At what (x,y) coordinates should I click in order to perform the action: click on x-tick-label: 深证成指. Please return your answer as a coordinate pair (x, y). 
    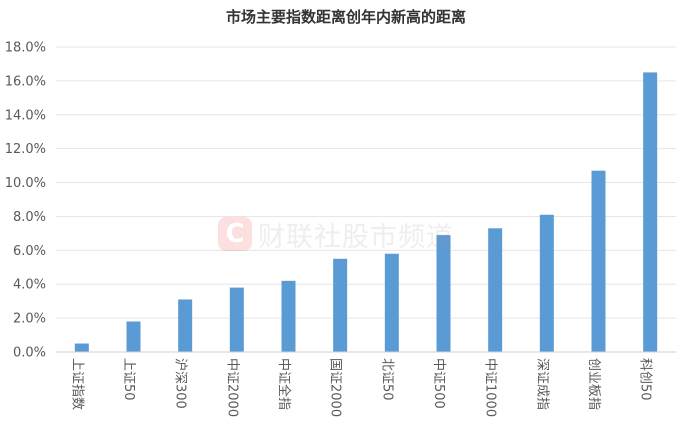
    Looking at the image, I should click on (541, 384).